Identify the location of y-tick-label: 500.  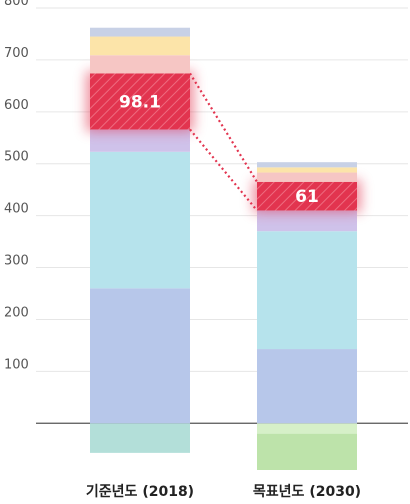
(16, 157).